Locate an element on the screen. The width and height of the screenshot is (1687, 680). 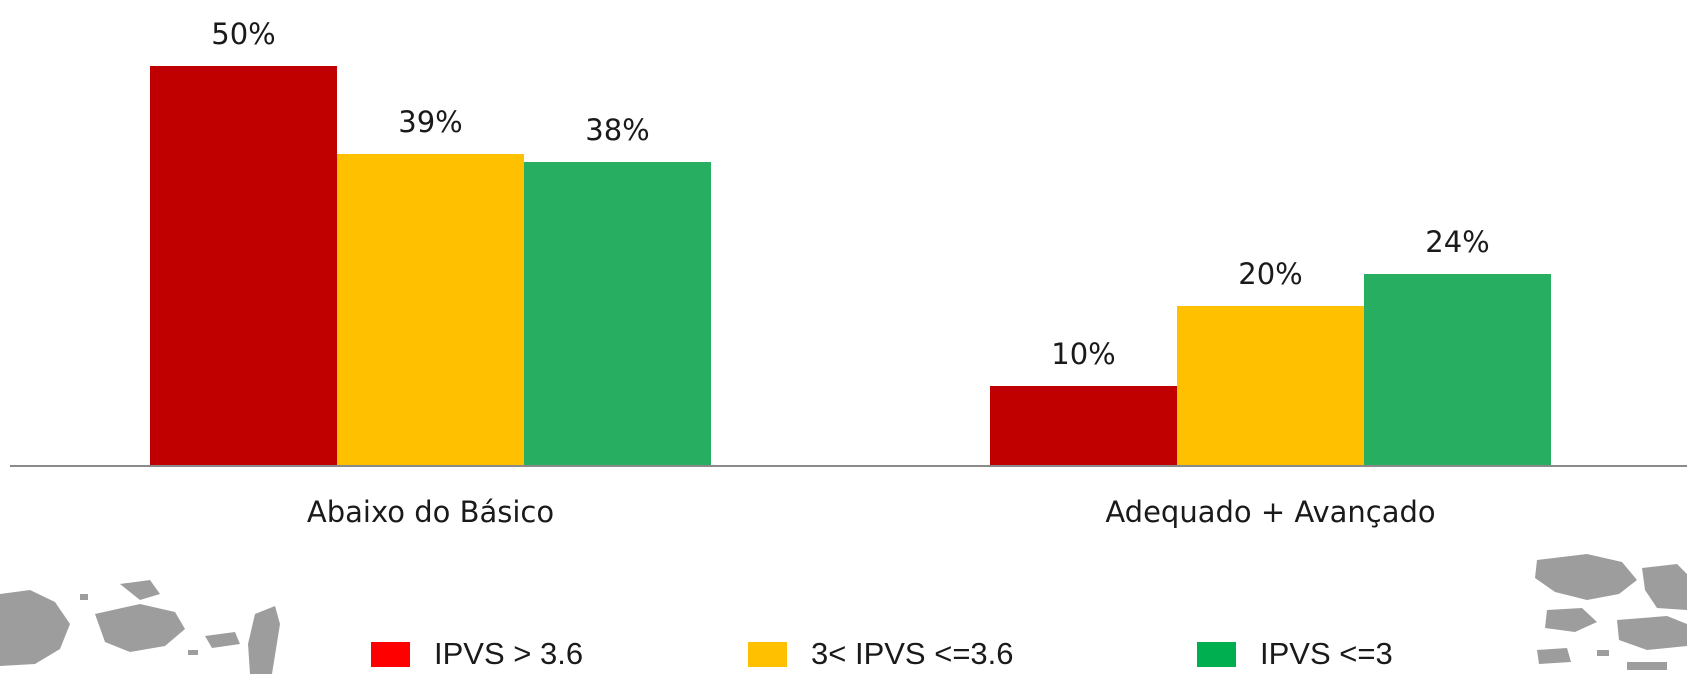
data-label-1-2: 39% is located at coordinates (430, 122).